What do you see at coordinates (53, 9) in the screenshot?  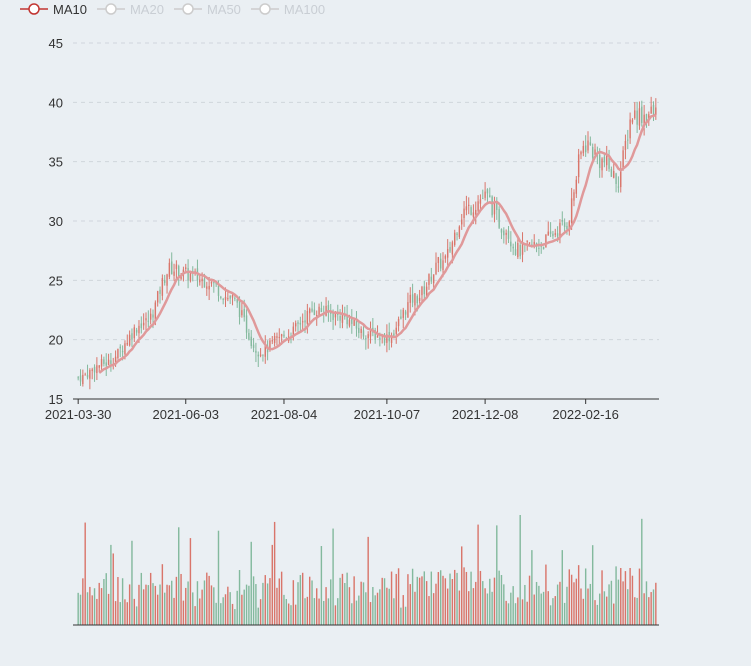 I see `legend-item-ma10: MA10` at bounding box center [53, 9].